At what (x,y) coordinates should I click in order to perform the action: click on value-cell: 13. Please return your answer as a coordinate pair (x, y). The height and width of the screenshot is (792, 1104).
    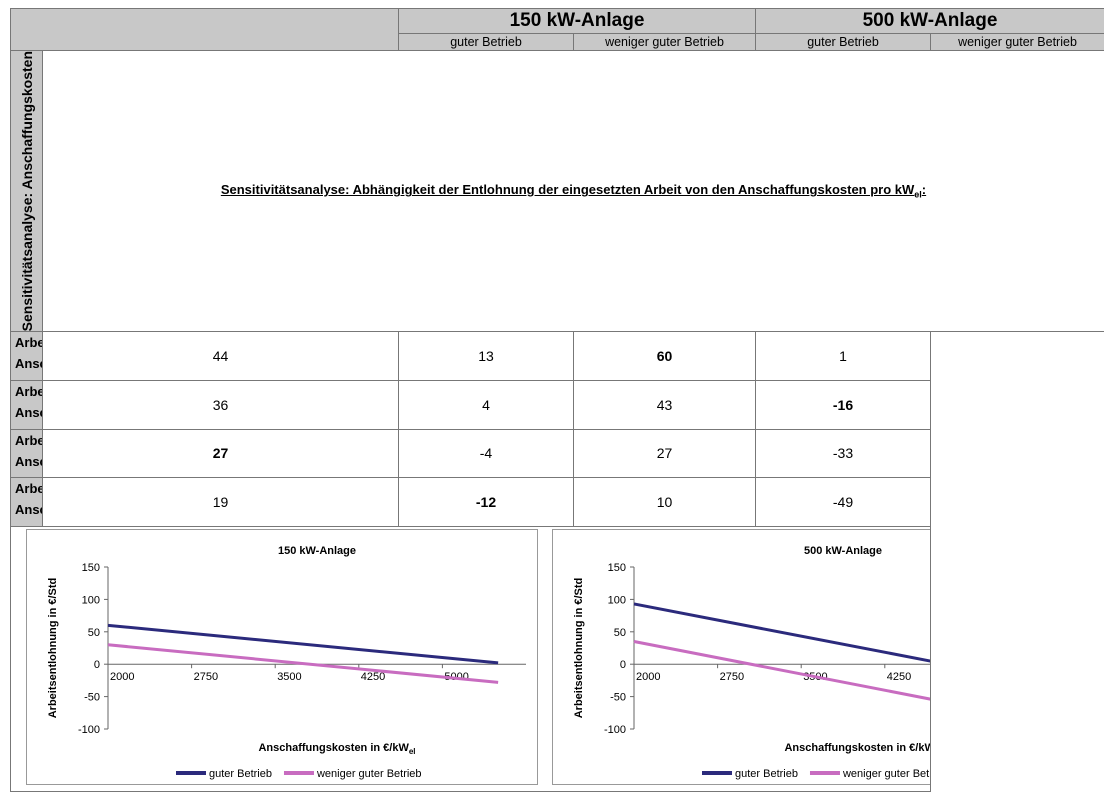
    Looking at the image, I should click on (486, 356).